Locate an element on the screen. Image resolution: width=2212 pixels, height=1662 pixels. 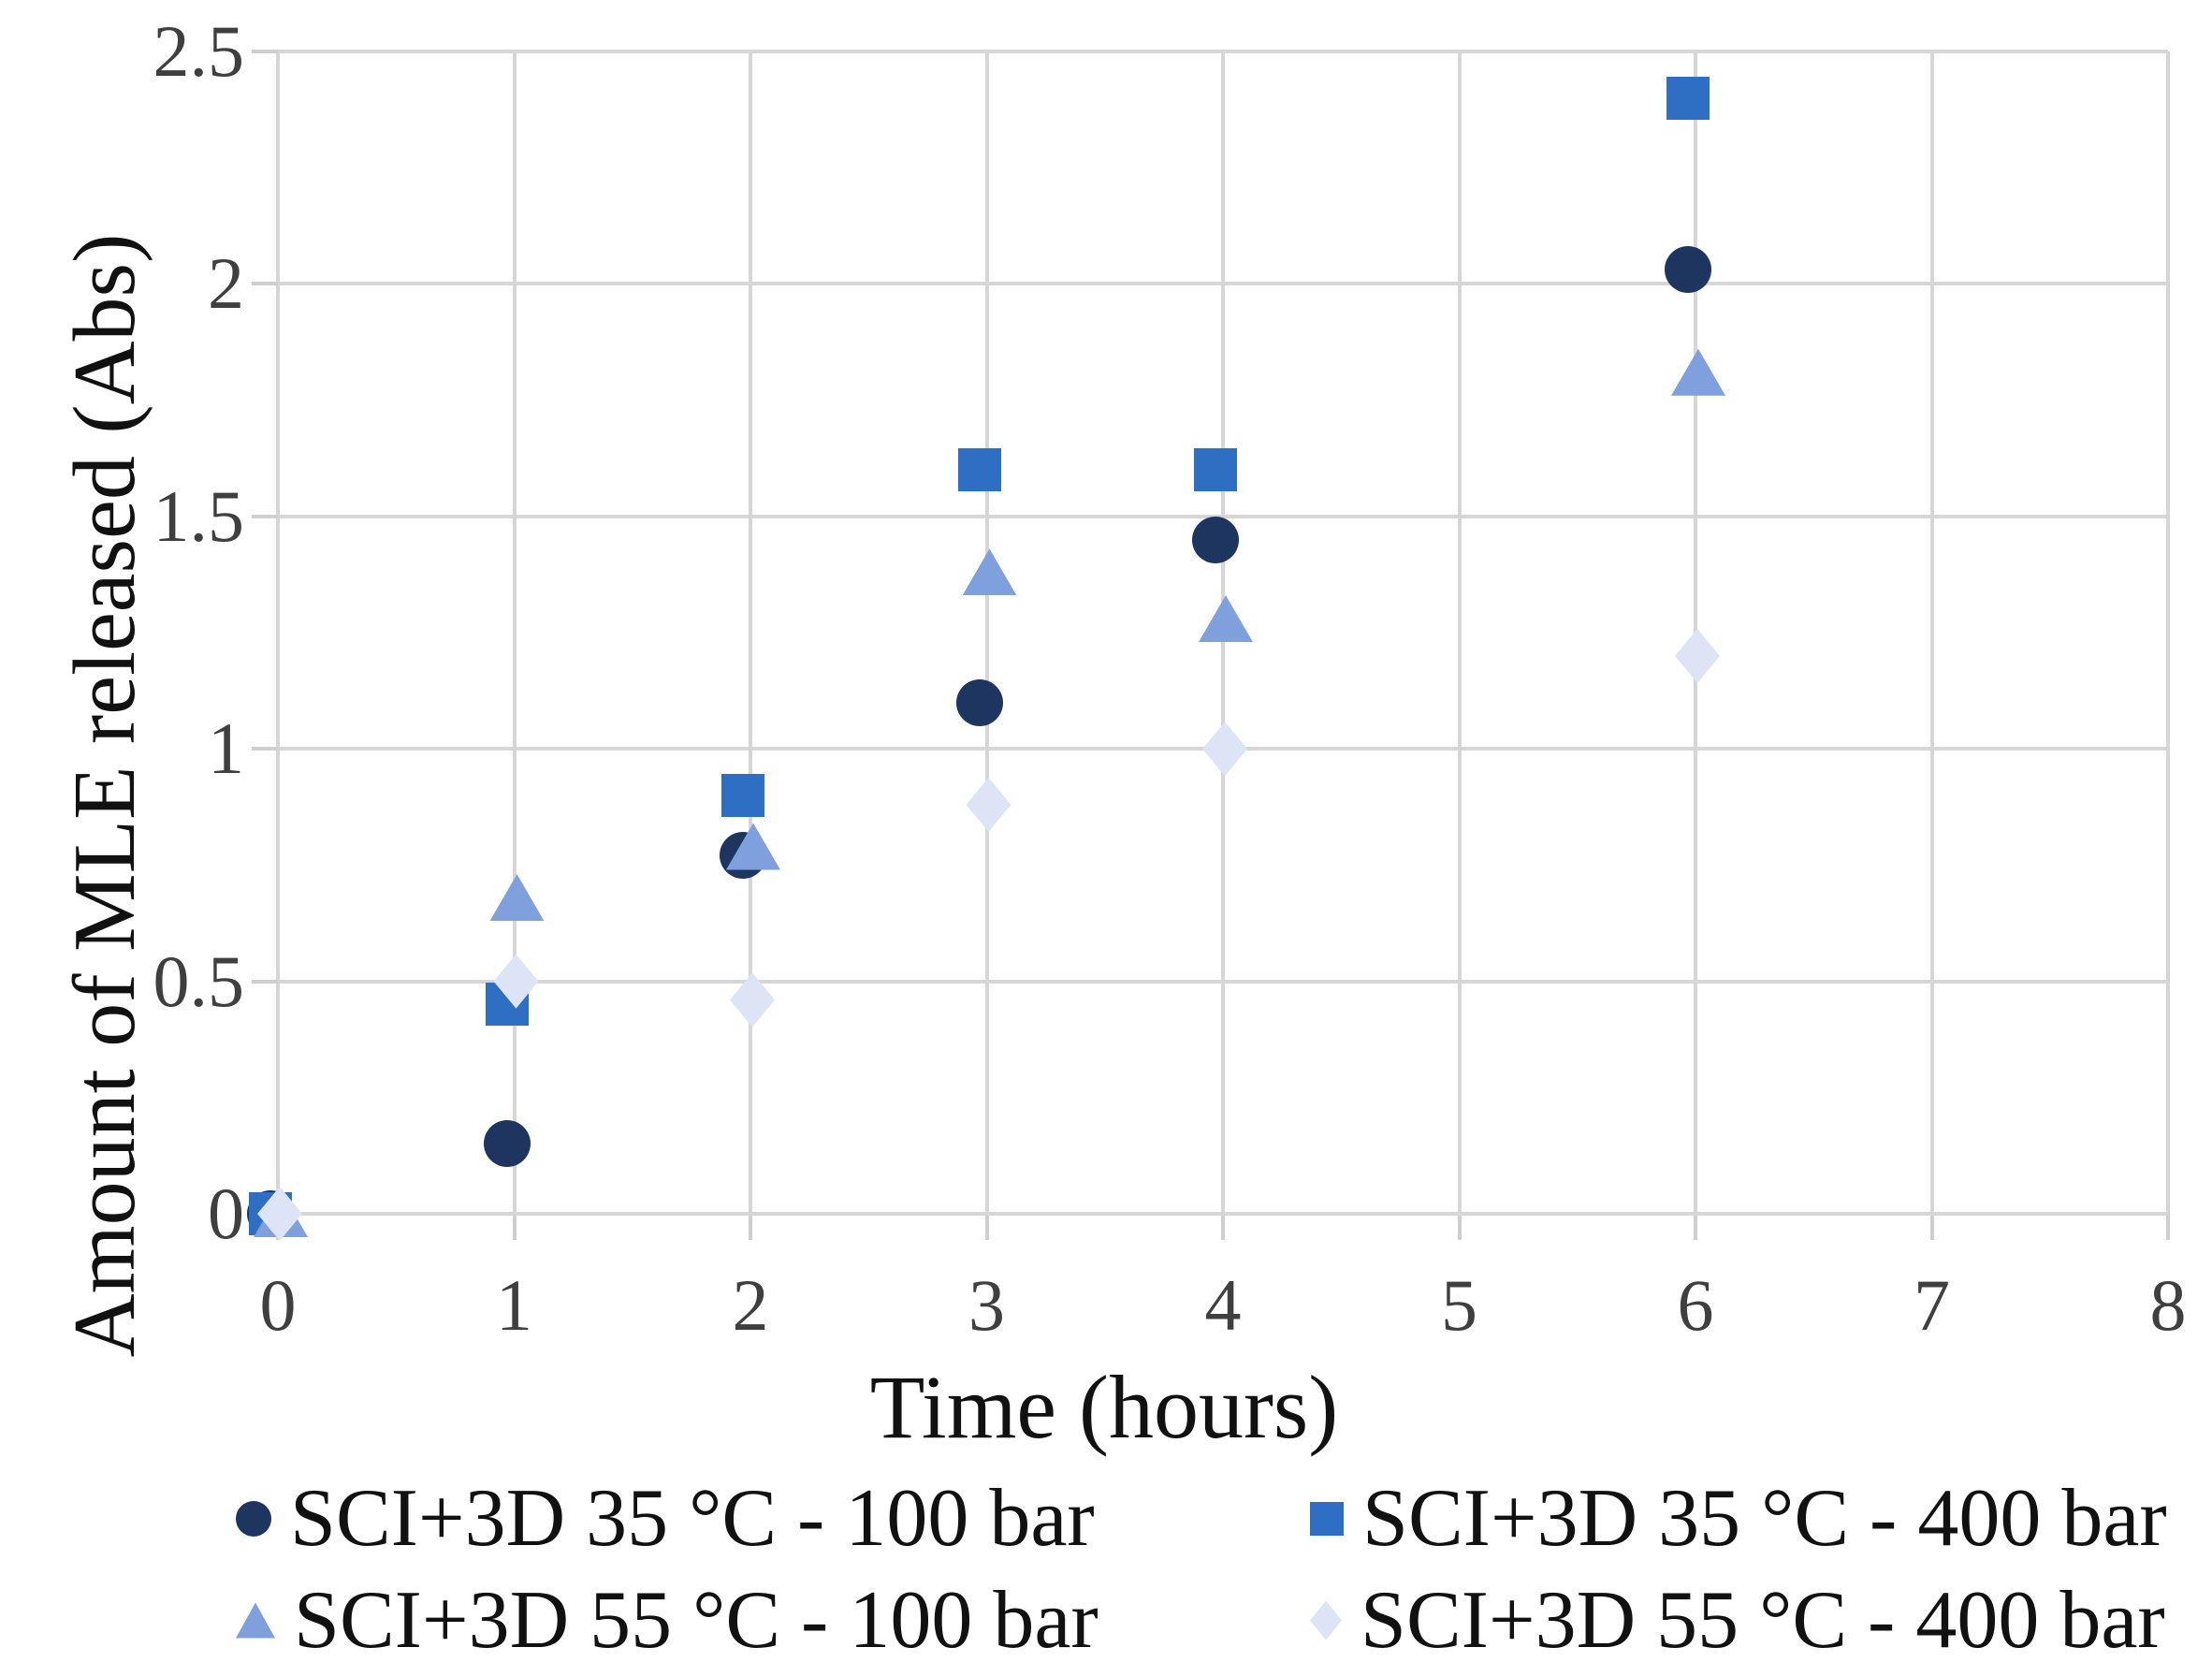
y-tick-label: 2 is located at coordinates (226, 284).